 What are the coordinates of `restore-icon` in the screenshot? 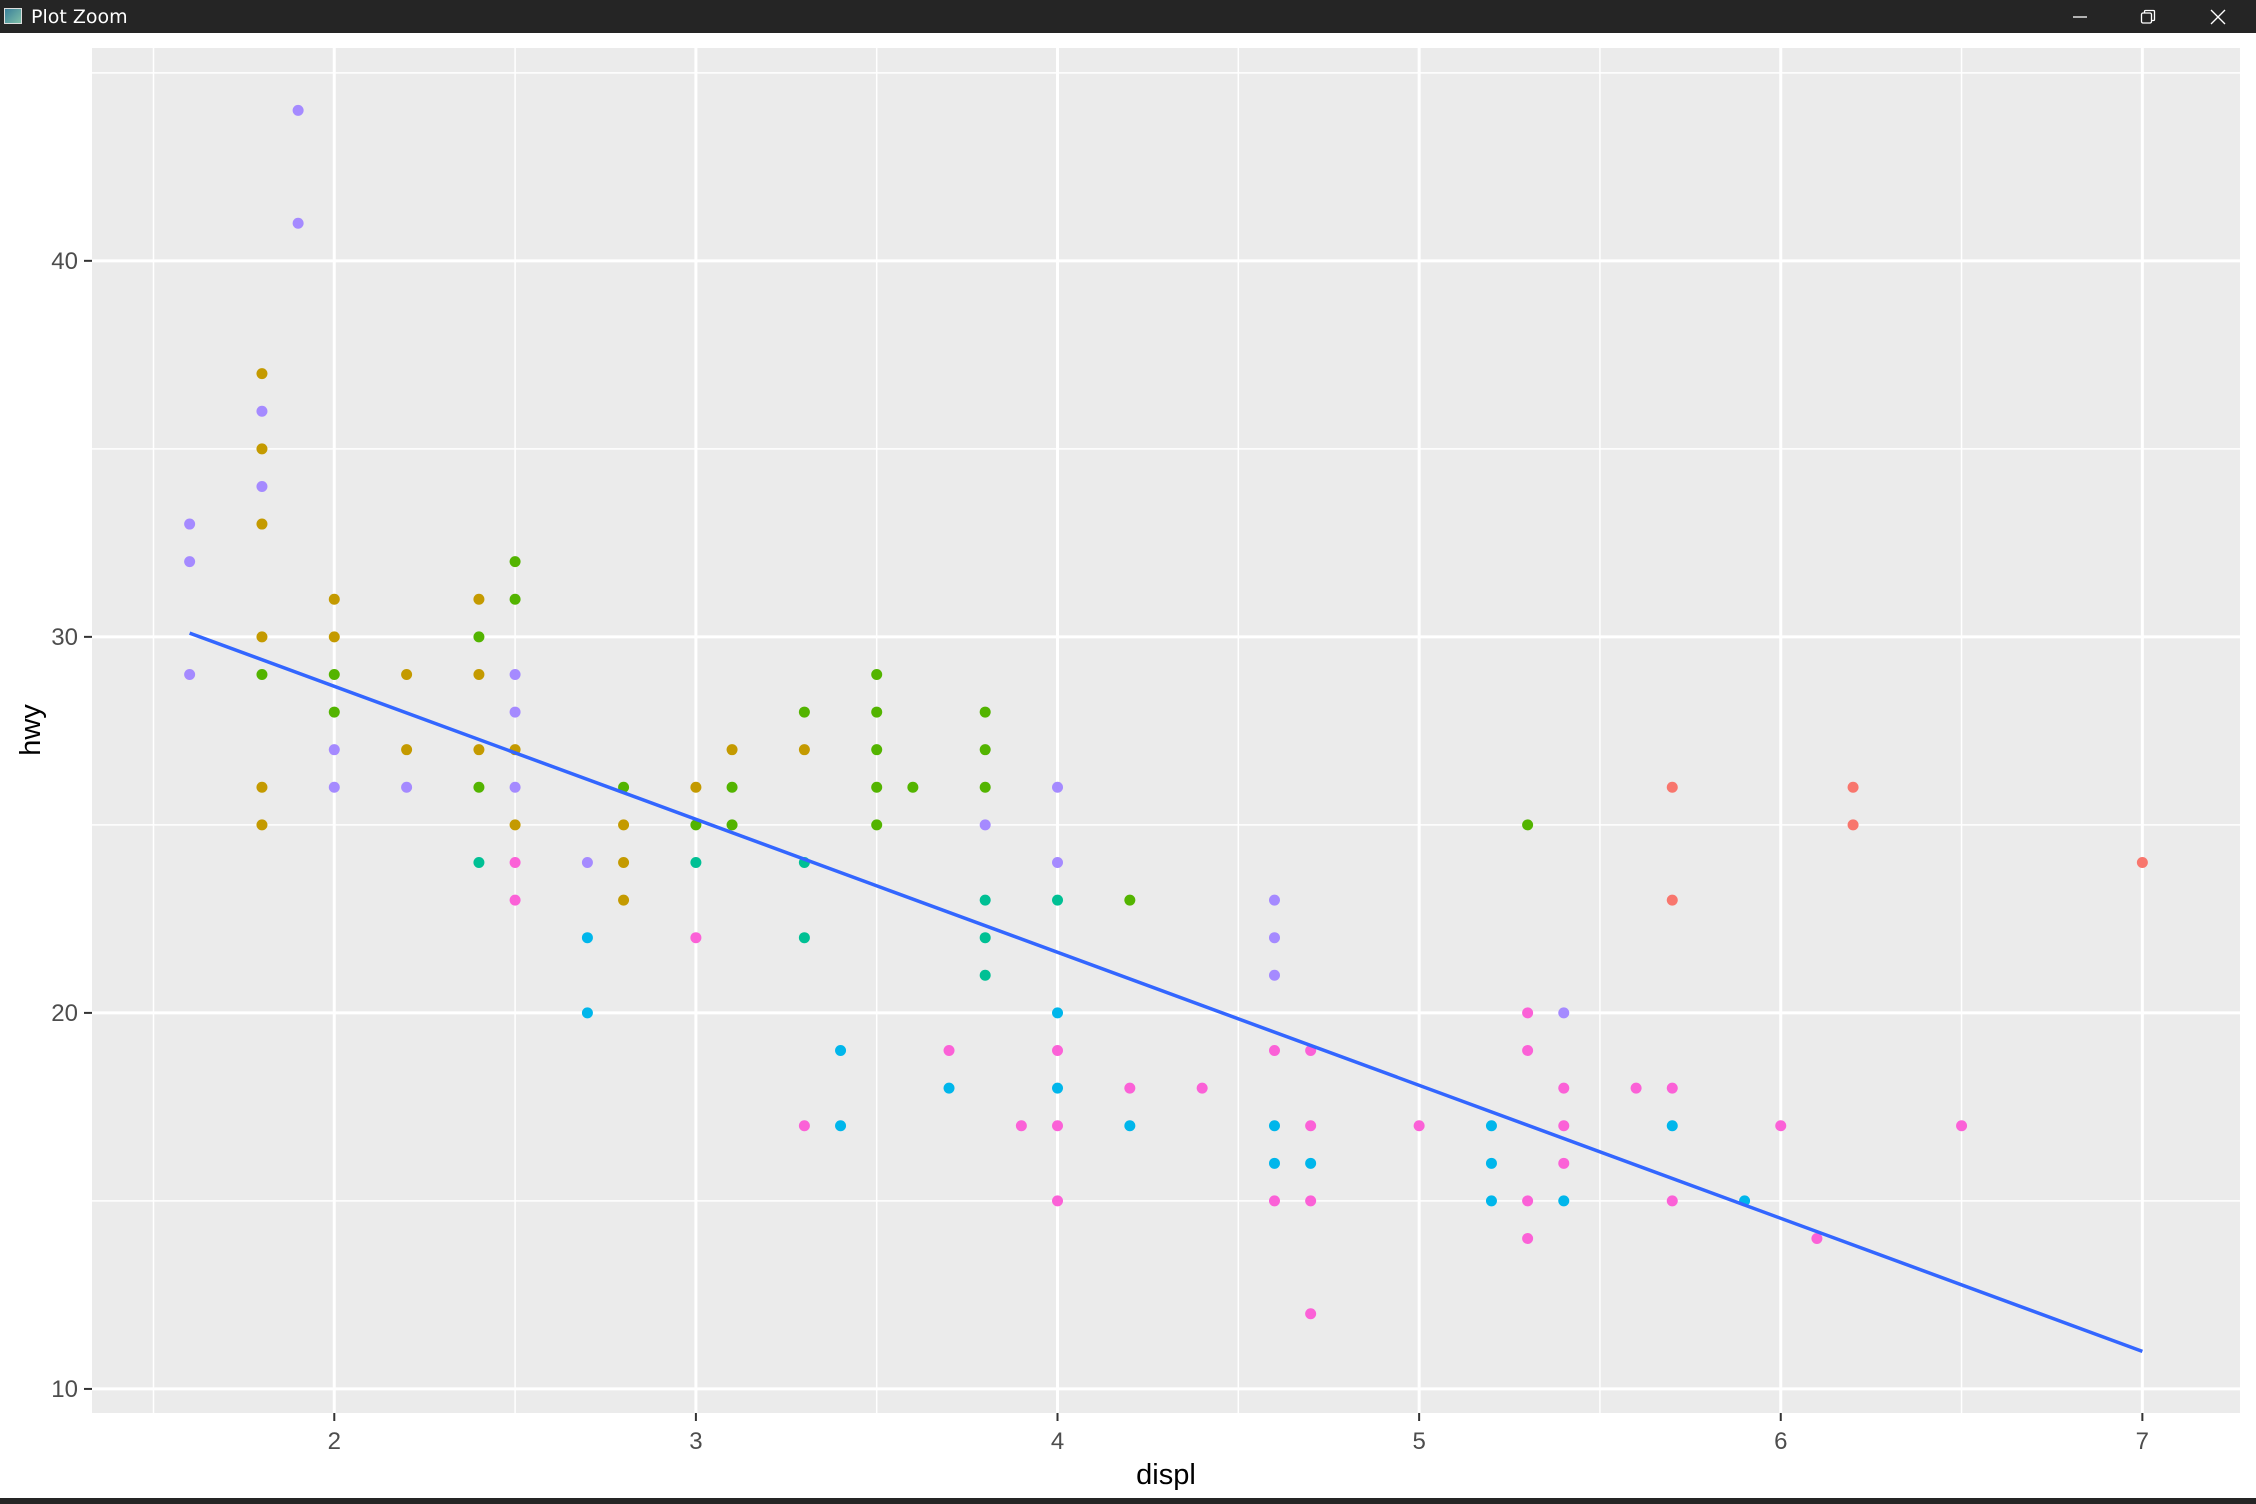 It's located at (2148, 16).